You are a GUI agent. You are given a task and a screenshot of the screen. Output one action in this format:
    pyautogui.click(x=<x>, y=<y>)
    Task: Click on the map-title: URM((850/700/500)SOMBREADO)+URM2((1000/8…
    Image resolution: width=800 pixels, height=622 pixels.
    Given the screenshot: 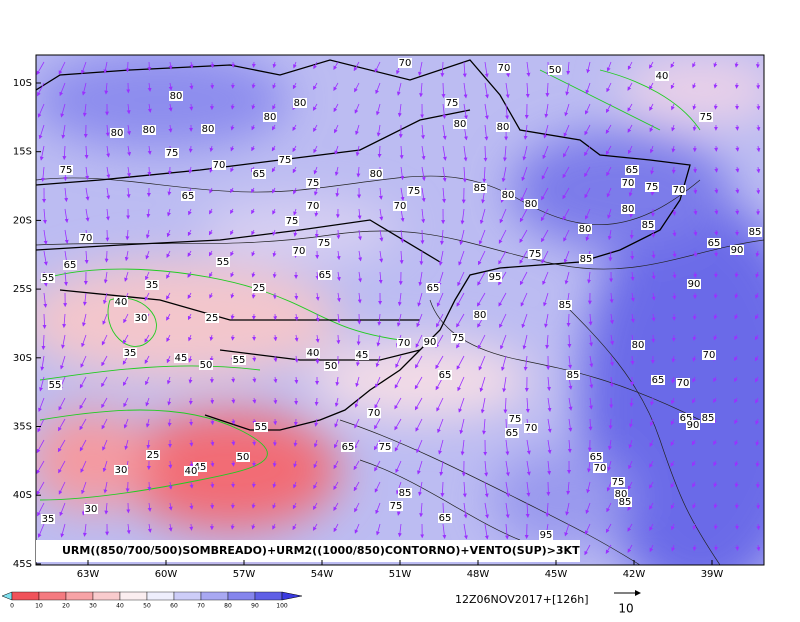 What is the action you would take?
    pyautogui.click(x=321, y=550)
    